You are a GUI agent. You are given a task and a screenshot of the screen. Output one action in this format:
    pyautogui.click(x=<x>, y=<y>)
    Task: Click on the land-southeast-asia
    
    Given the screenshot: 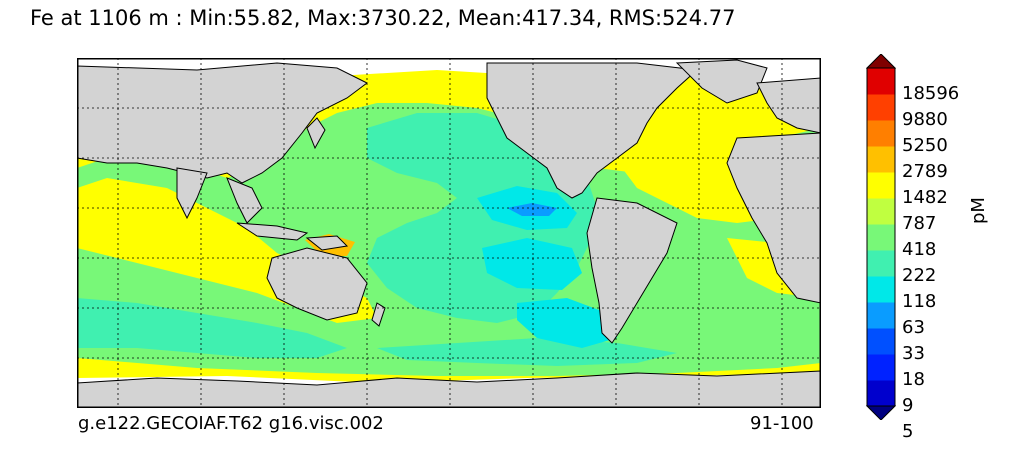 What is the action you would take?
    pyautogui.click(x=244, y=200)
    